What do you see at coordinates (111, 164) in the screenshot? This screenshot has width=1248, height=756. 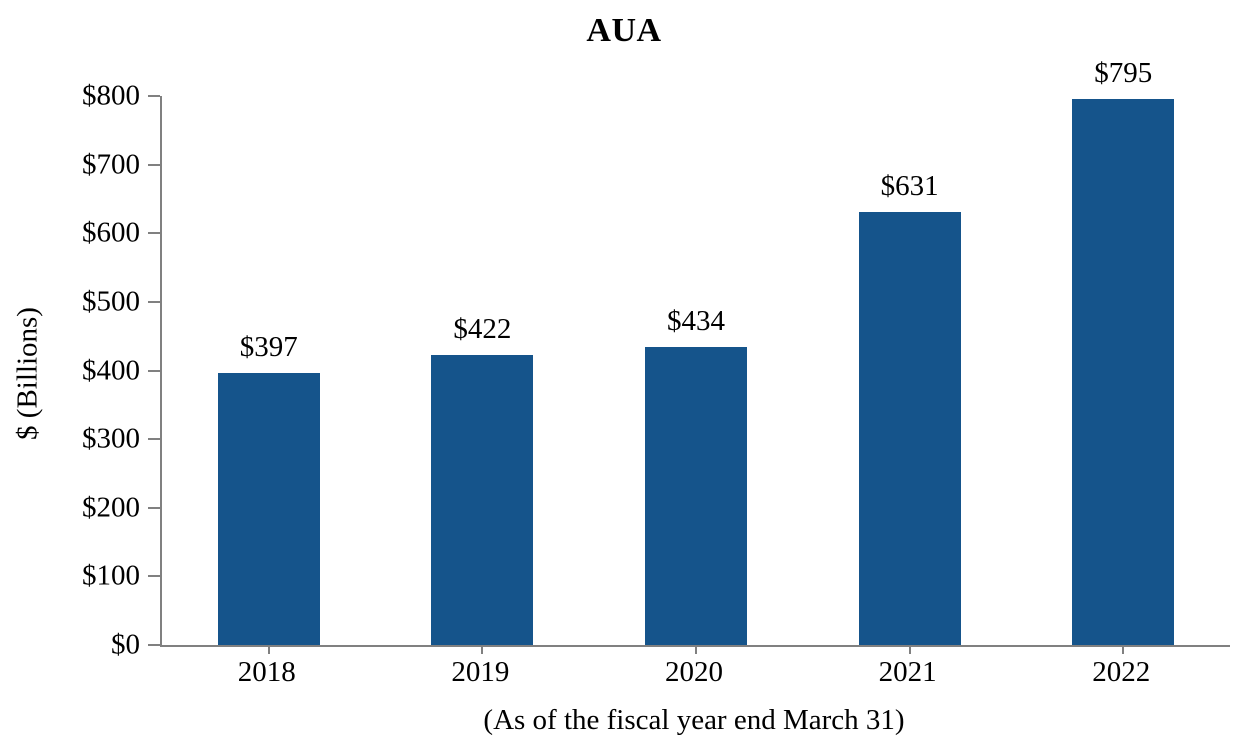 I see `y-tick-label-700: $700` at bounding box center [111, 164].